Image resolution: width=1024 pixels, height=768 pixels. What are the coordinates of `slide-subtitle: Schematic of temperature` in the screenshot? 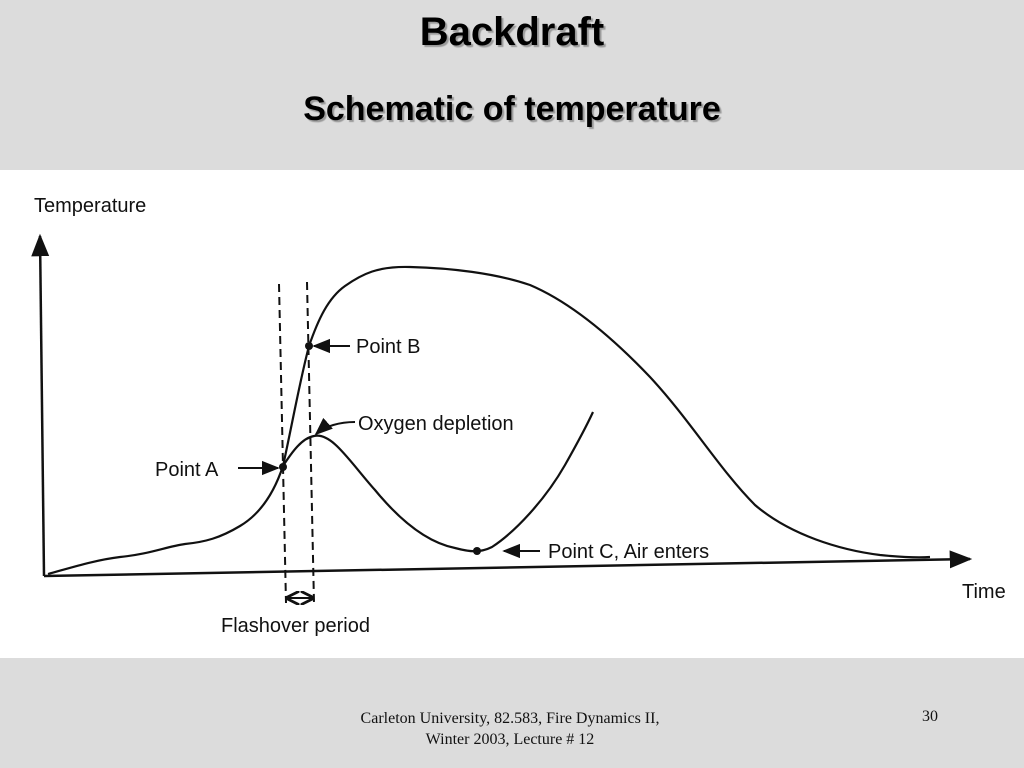 It's located at (512, 109).